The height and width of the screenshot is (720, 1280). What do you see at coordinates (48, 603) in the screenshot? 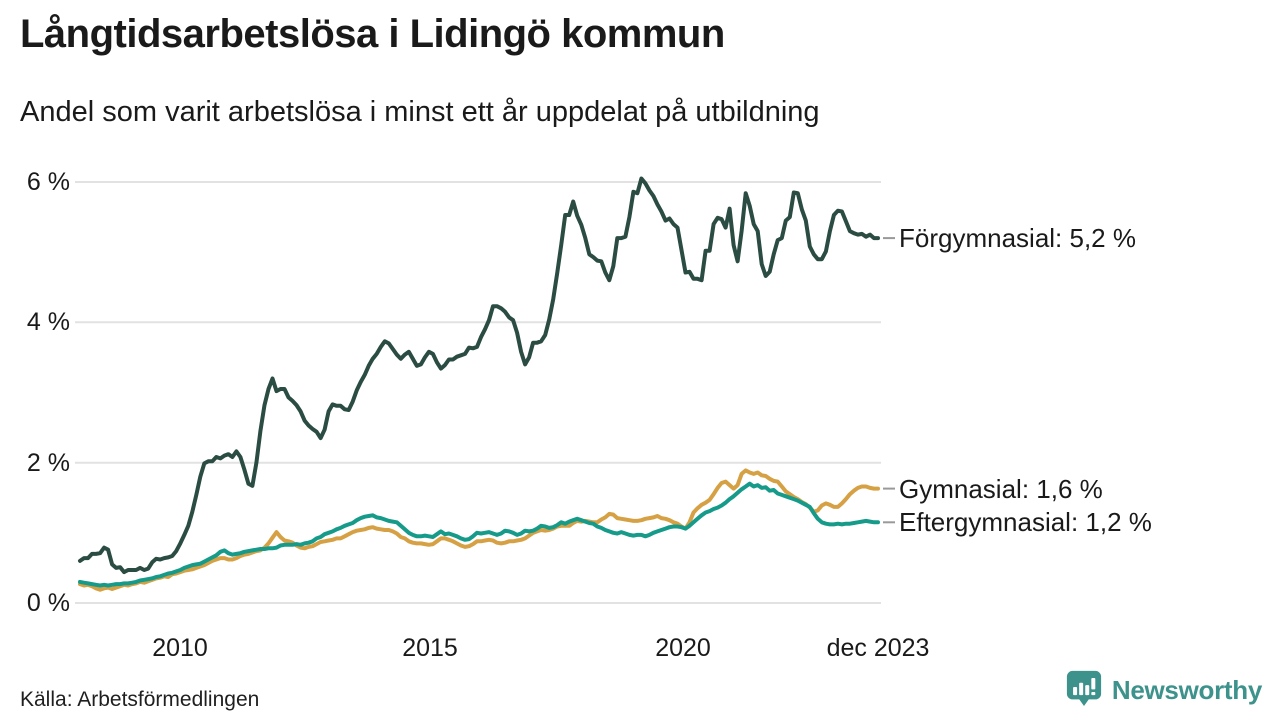
I see `y-axis-tick-0: 0 %` at bounding box center [48, 603].